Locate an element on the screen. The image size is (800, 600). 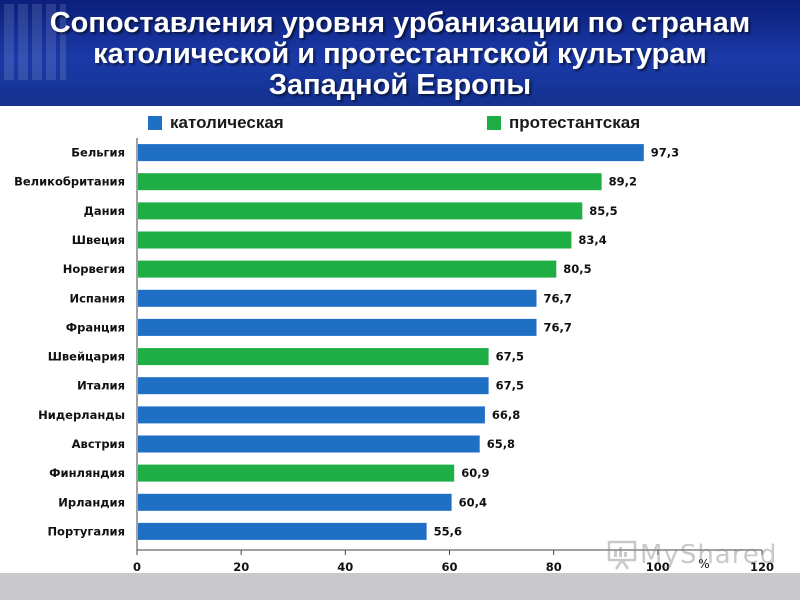
x-tick-label-6: 100 is located at coordinates (658, 567).